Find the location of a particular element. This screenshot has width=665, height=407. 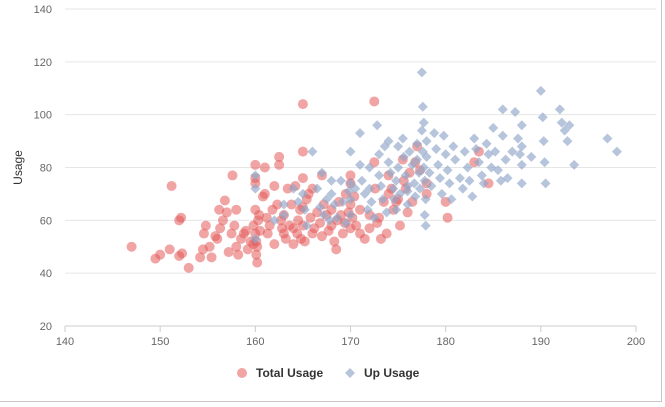

legend-label: Up Usage is located at coordinates (392, 373).